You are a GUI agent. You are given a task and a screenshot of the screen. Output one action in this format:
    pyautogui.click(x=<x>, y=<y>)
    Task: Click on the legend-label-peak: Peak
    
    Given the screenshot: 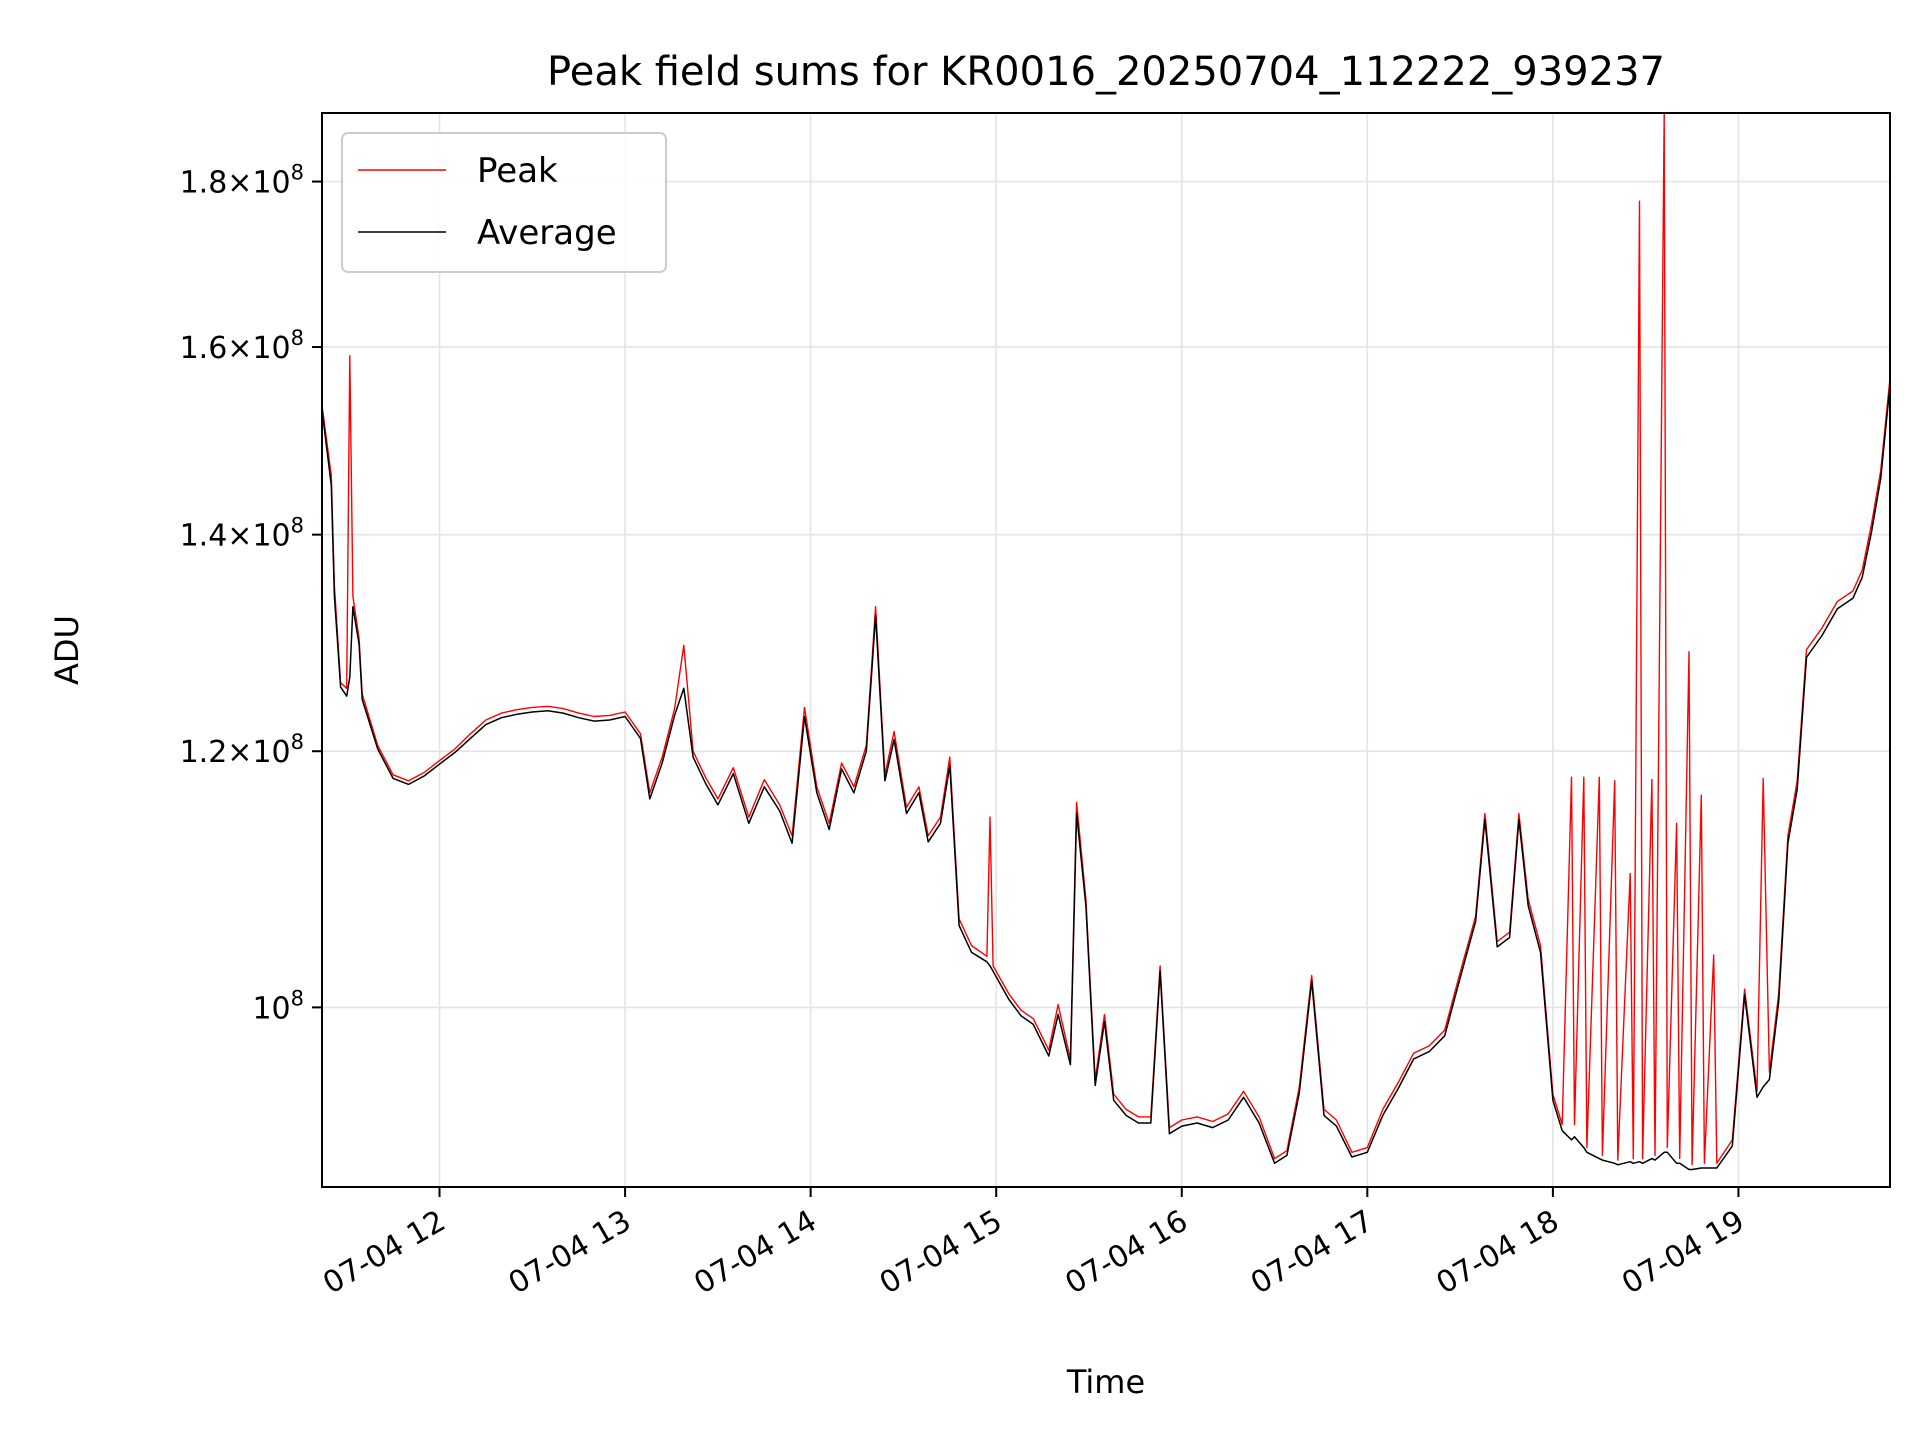 What is the action you would take?
    pyautogui.click(x=517, y=171)
    